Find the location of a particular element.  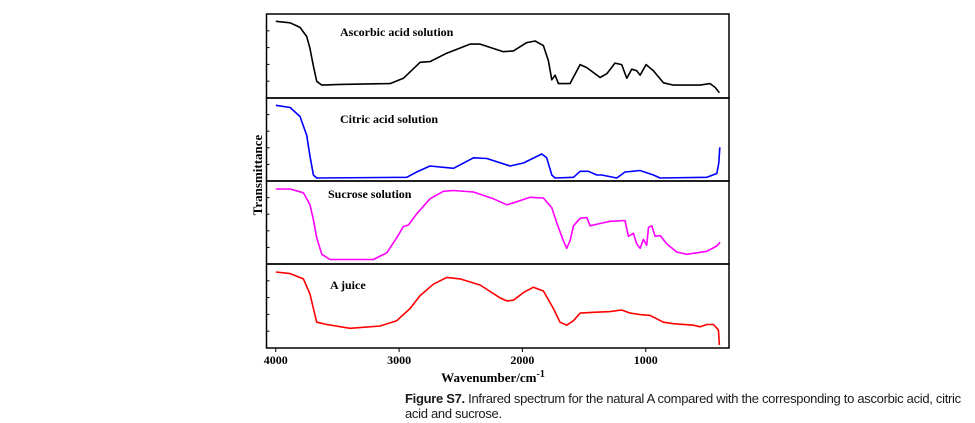

x-tick-label: 3000 is located at coordinates (399, 360).